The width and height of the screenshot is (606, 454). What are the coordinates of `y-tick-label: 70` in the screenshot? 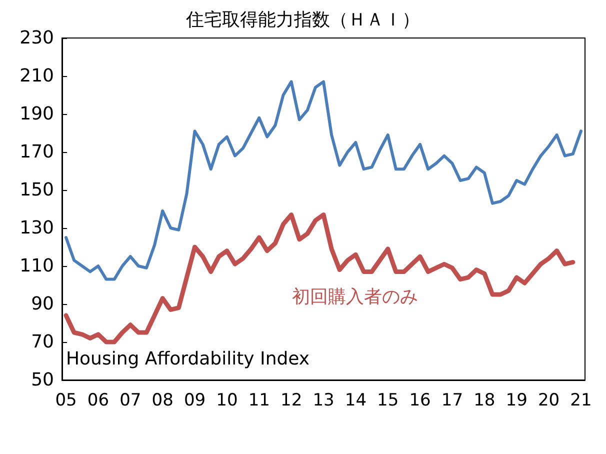 It's located at (42, 342).